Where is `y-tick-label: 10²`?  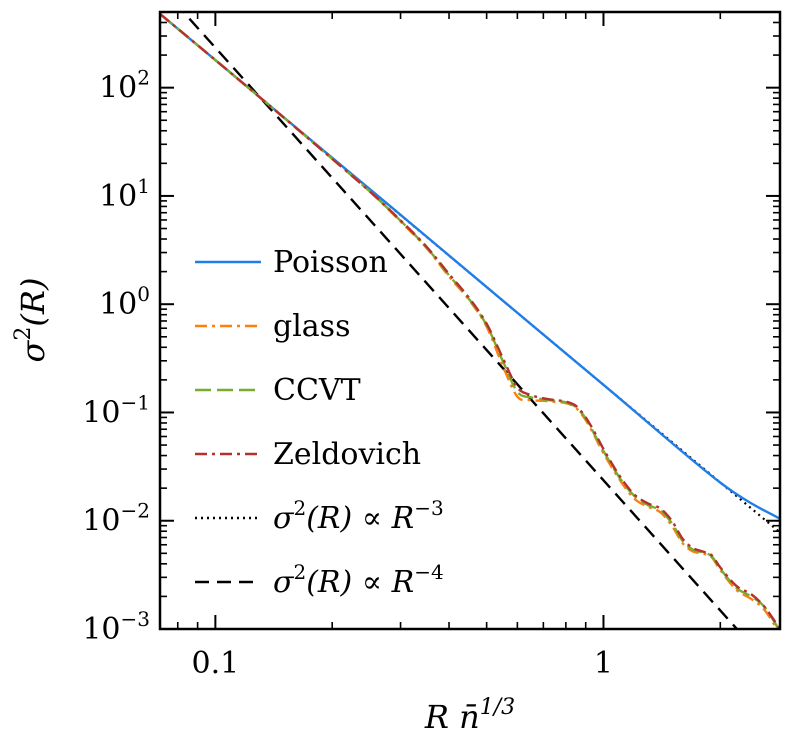
y-tick-label: 10² is located at coordinates (124, 86).